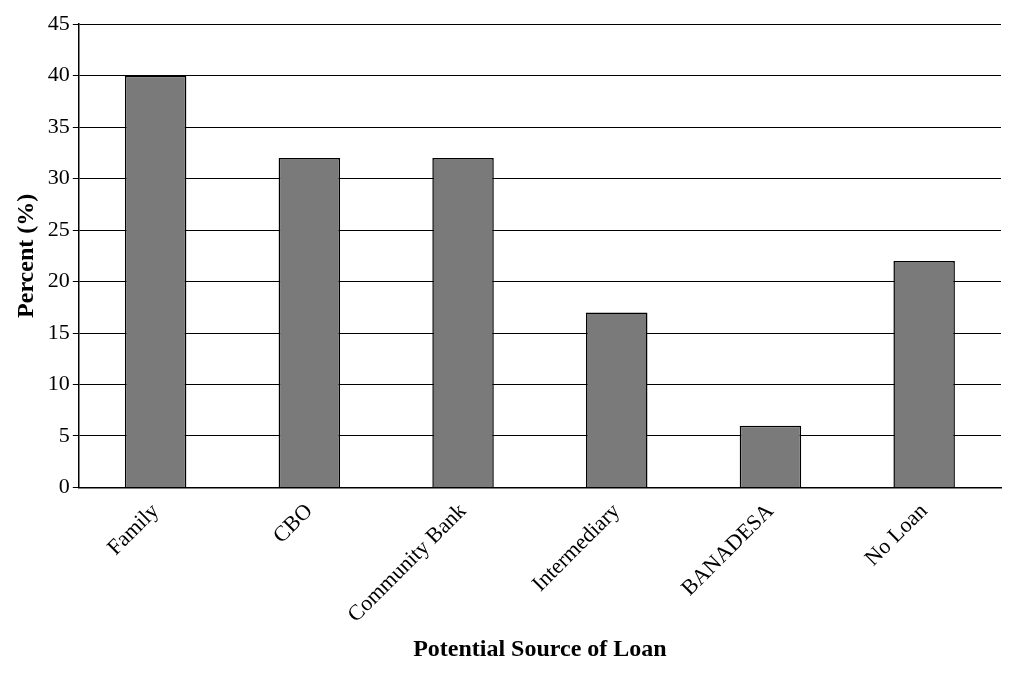  Describe the element at coordinates (58, 280) in the screenshot. I see `y-tick-label: 20` at that location.